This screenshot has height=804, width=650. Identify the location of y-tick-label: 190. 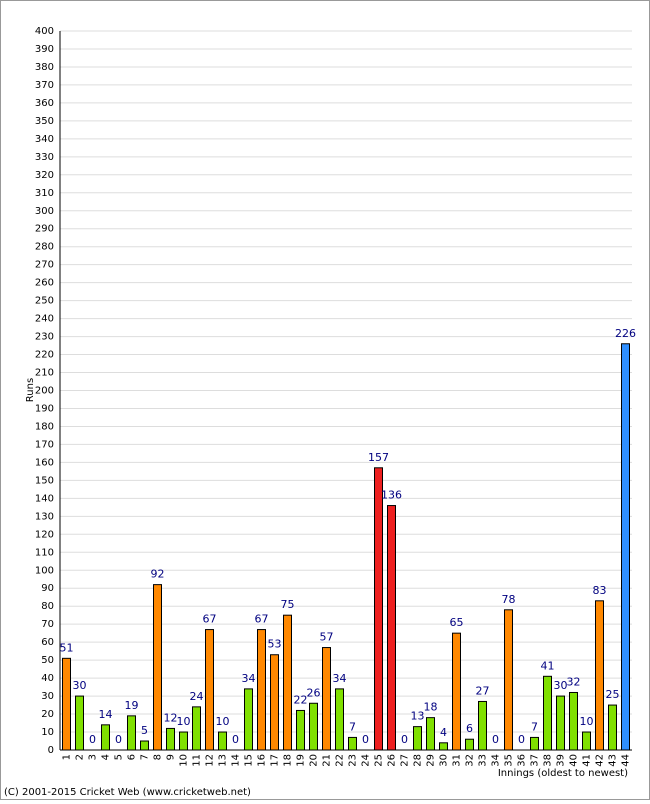
(44, 408).